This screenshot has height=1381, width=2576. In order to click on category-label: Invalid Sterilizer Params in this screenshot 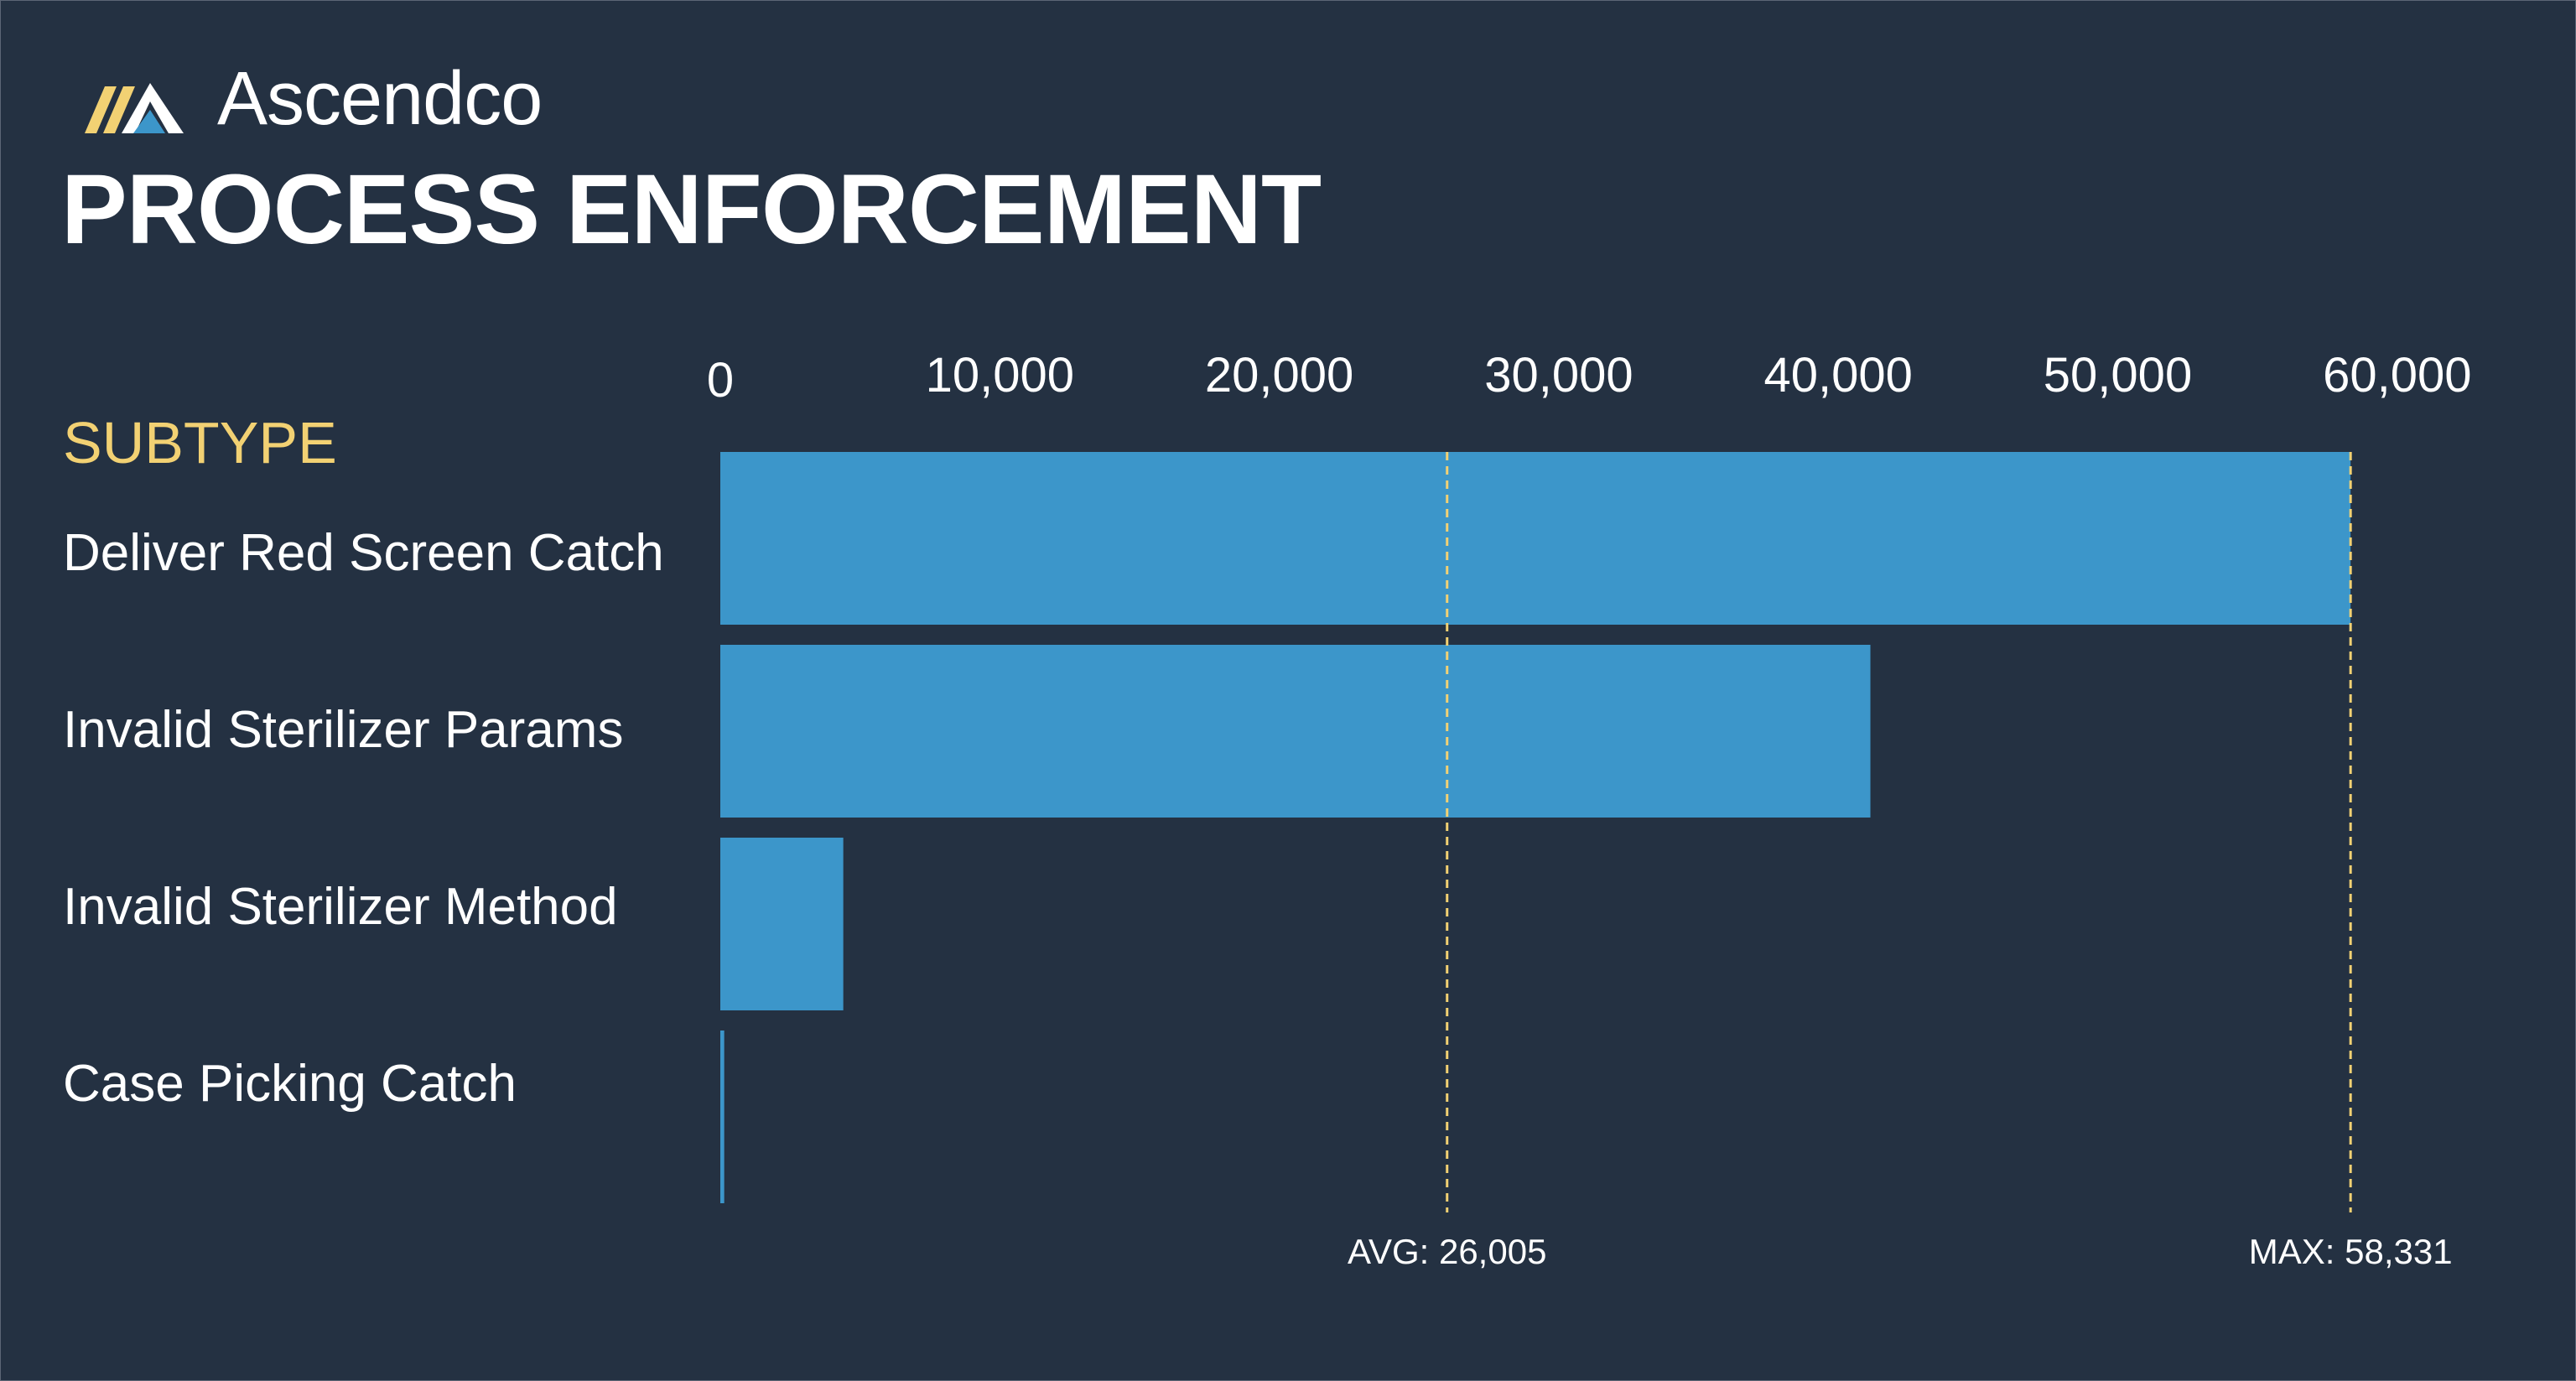, I will do `click(343, 730)`.